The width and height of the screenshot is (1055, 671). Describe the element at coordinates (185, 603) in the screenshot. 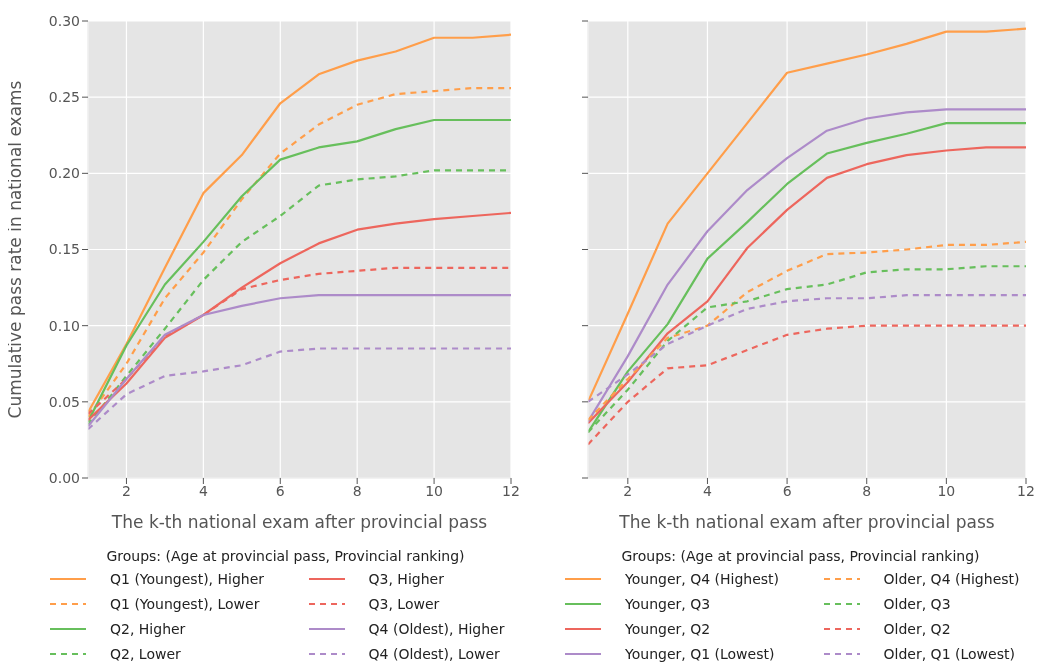

I see `legend-label: Q1 (Youngest), Lower` at that location.